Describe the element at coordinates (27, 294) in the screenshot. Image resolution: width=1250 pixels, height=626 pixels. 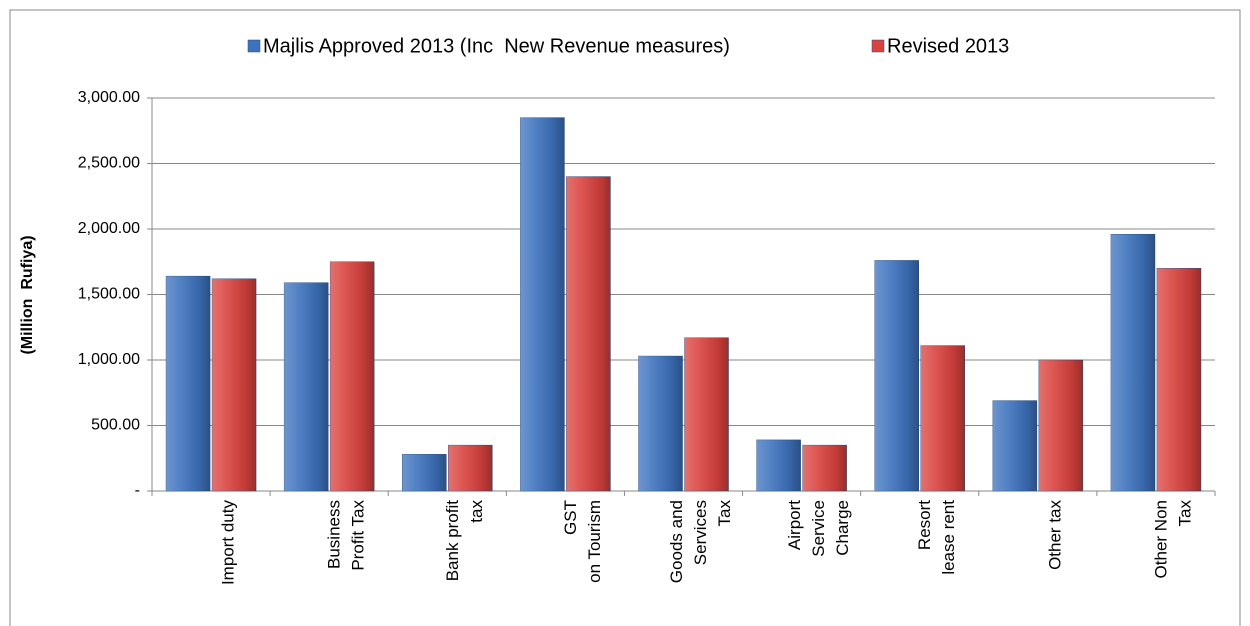
I see `y-axis-title: (Million Rufiya)` at that location.